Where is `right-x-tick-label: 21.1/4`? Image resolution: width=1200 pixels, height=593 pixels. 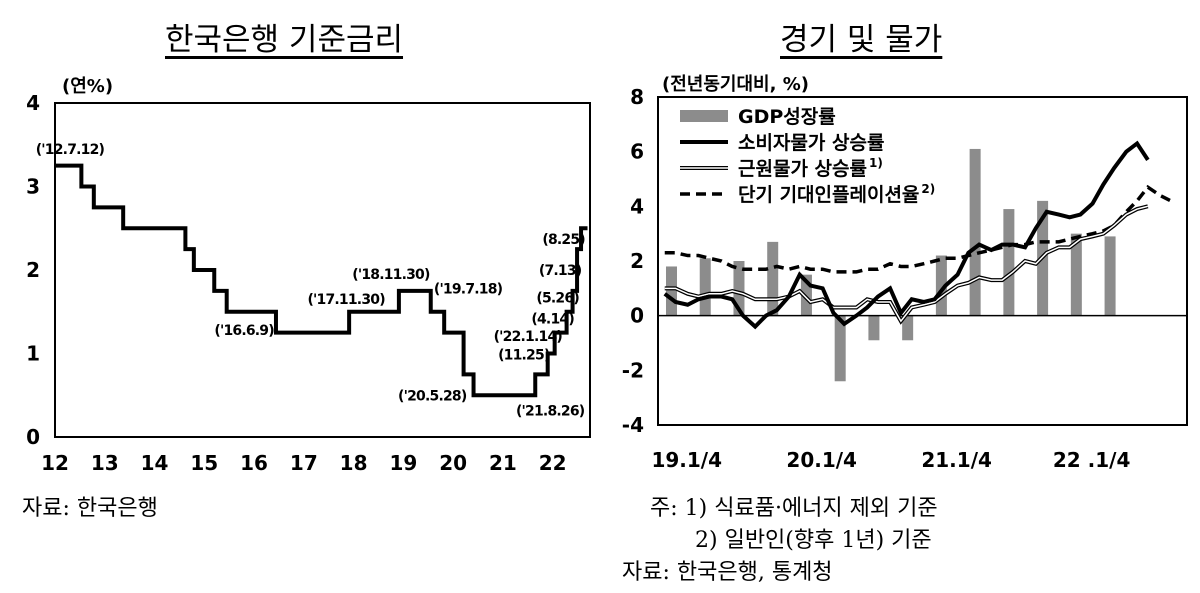
right-x-tick-label: 21.1/4 is located at coordinates (956, 460).